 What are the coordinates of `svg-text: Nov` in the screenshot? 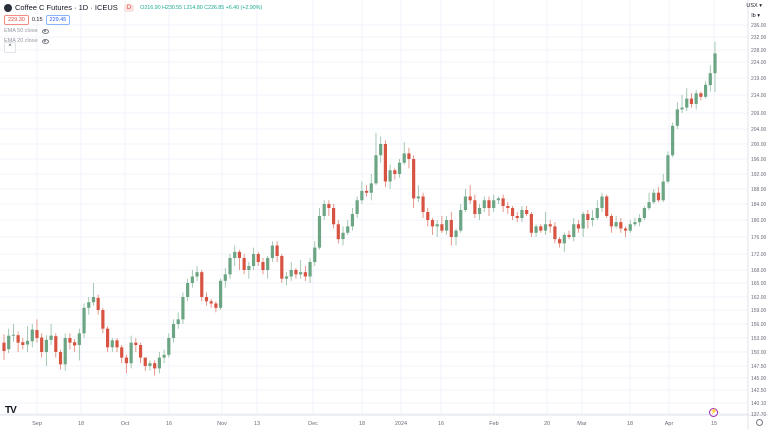 It's located at (222, 424).